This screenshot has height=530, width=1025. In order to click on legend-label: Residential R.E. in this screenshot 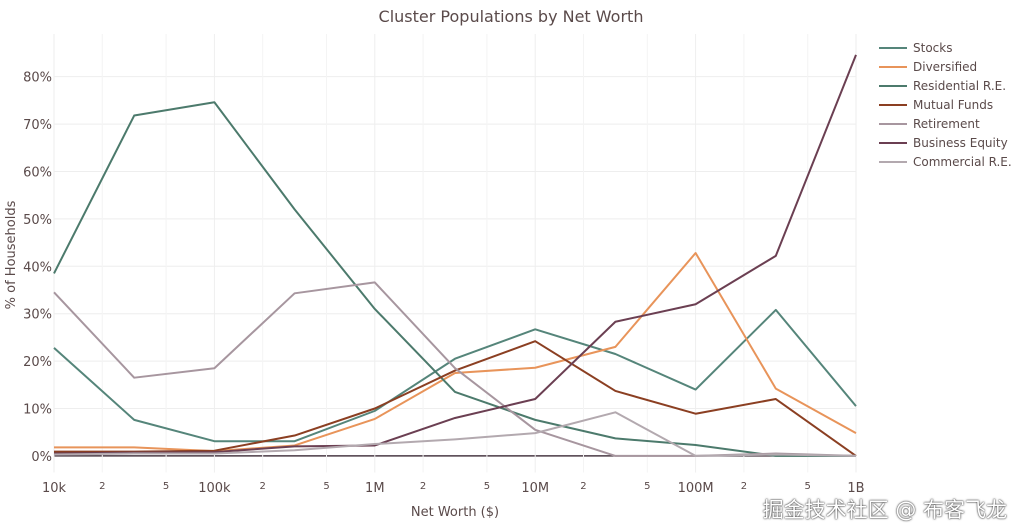, I will do `click(959, 86)`.